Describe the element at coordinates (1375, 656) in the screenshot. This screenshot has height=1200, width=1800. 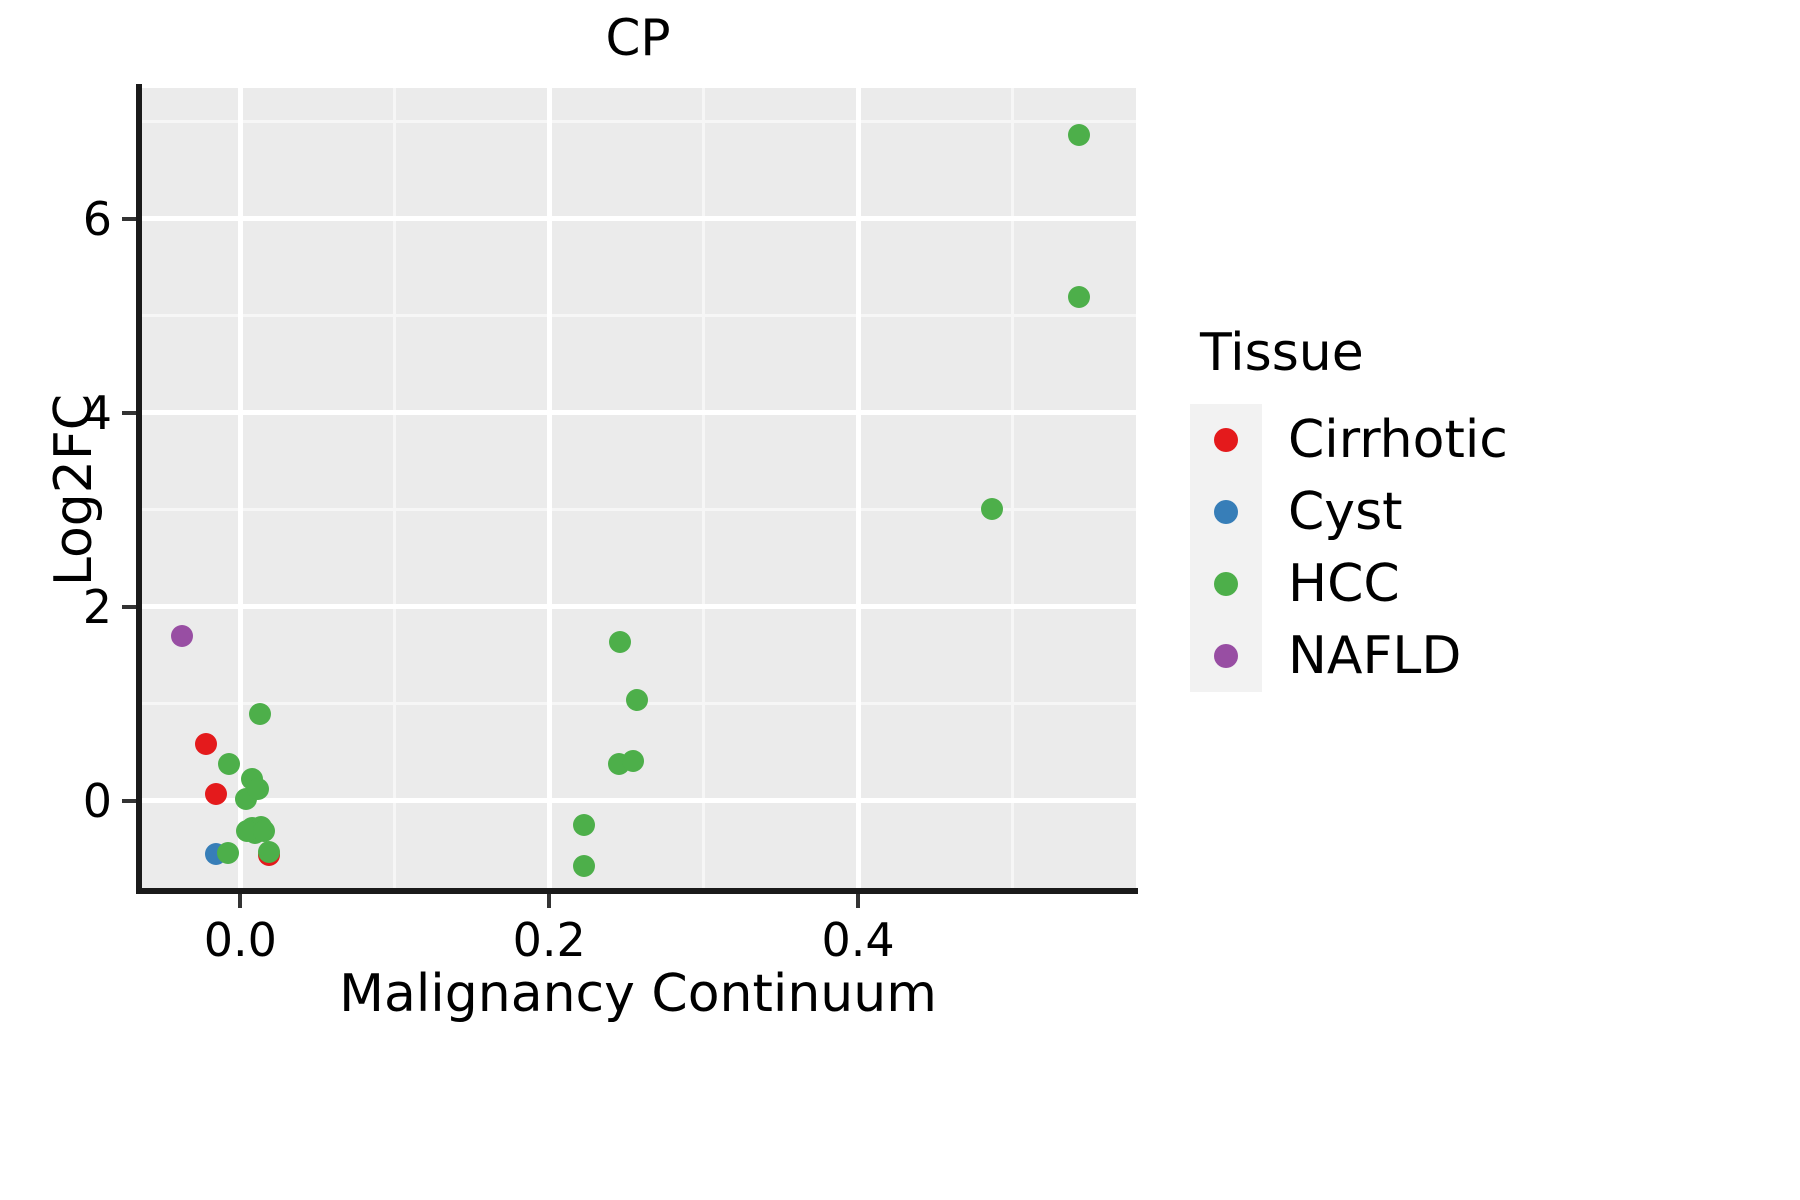
I see `legend-item-label: NAFLD` at that location.